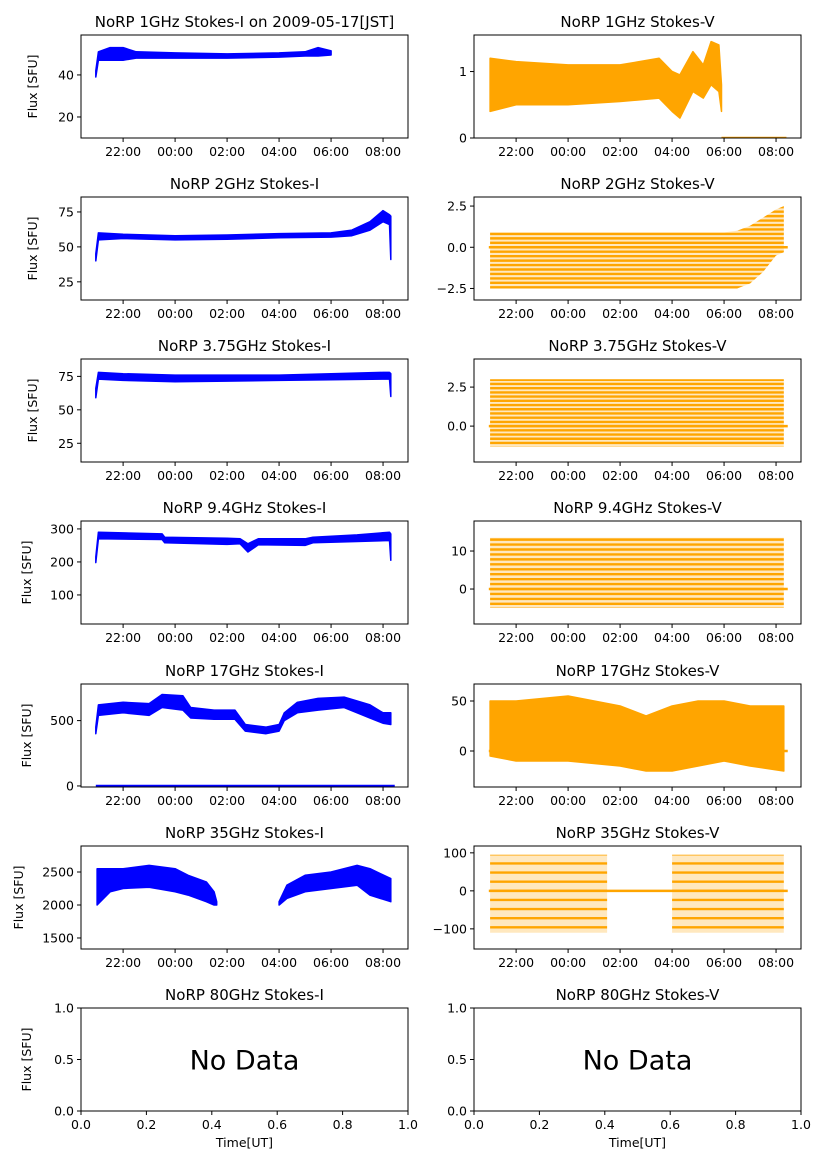  Describe the element at coordinates (452, 288) in the screenshot. I see `y-tick-label: −2.5` at that location.